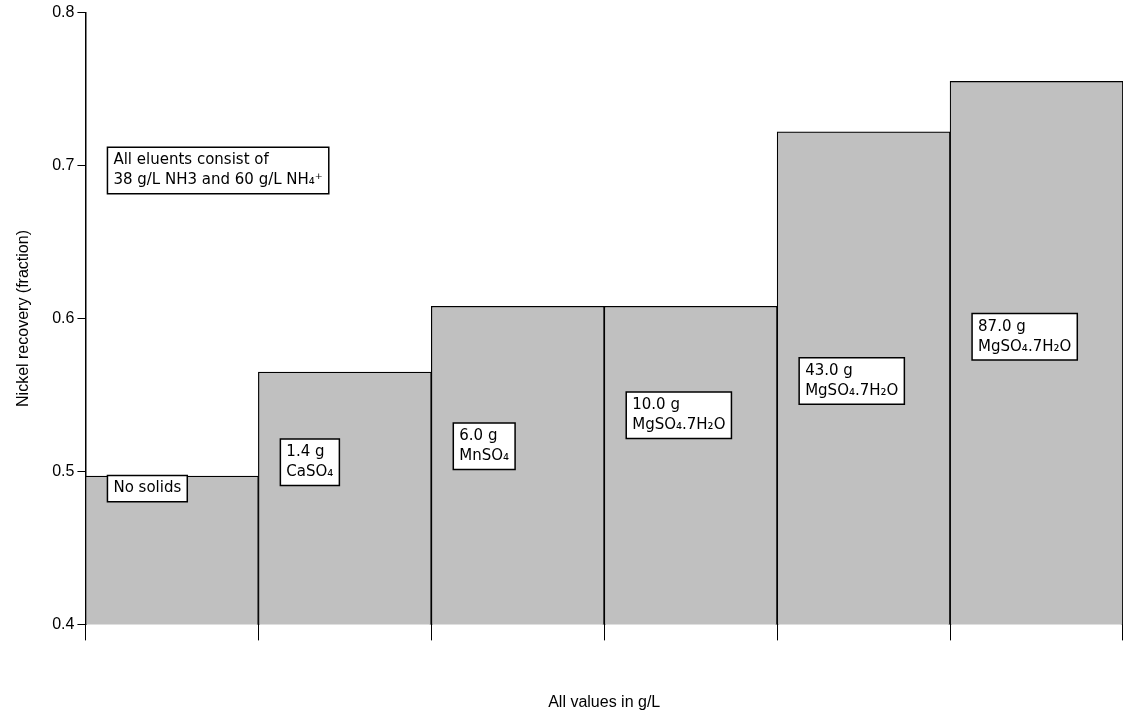 Image resolution: width=1123 pixels, height=720 pixels. What do you see at coordinates (604, 701) in the screenshot?
I see `x-axis-title: All values in g/L` at bounding box center [604, 701].